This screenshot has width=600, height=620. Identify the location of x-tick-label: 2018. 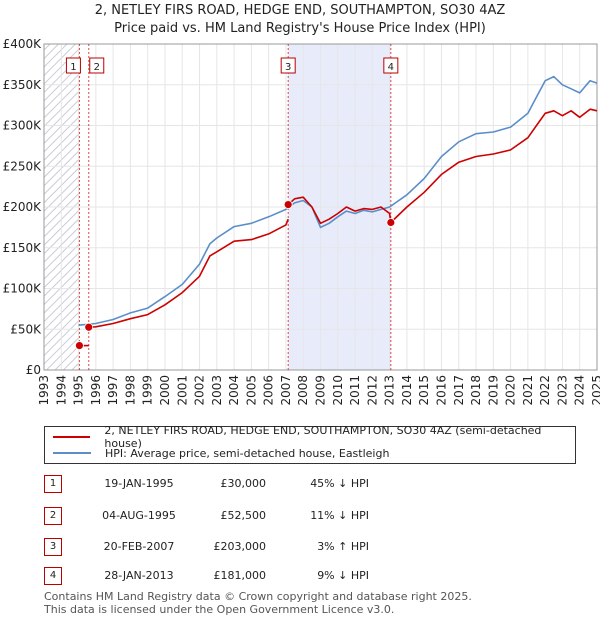
(476, 390).